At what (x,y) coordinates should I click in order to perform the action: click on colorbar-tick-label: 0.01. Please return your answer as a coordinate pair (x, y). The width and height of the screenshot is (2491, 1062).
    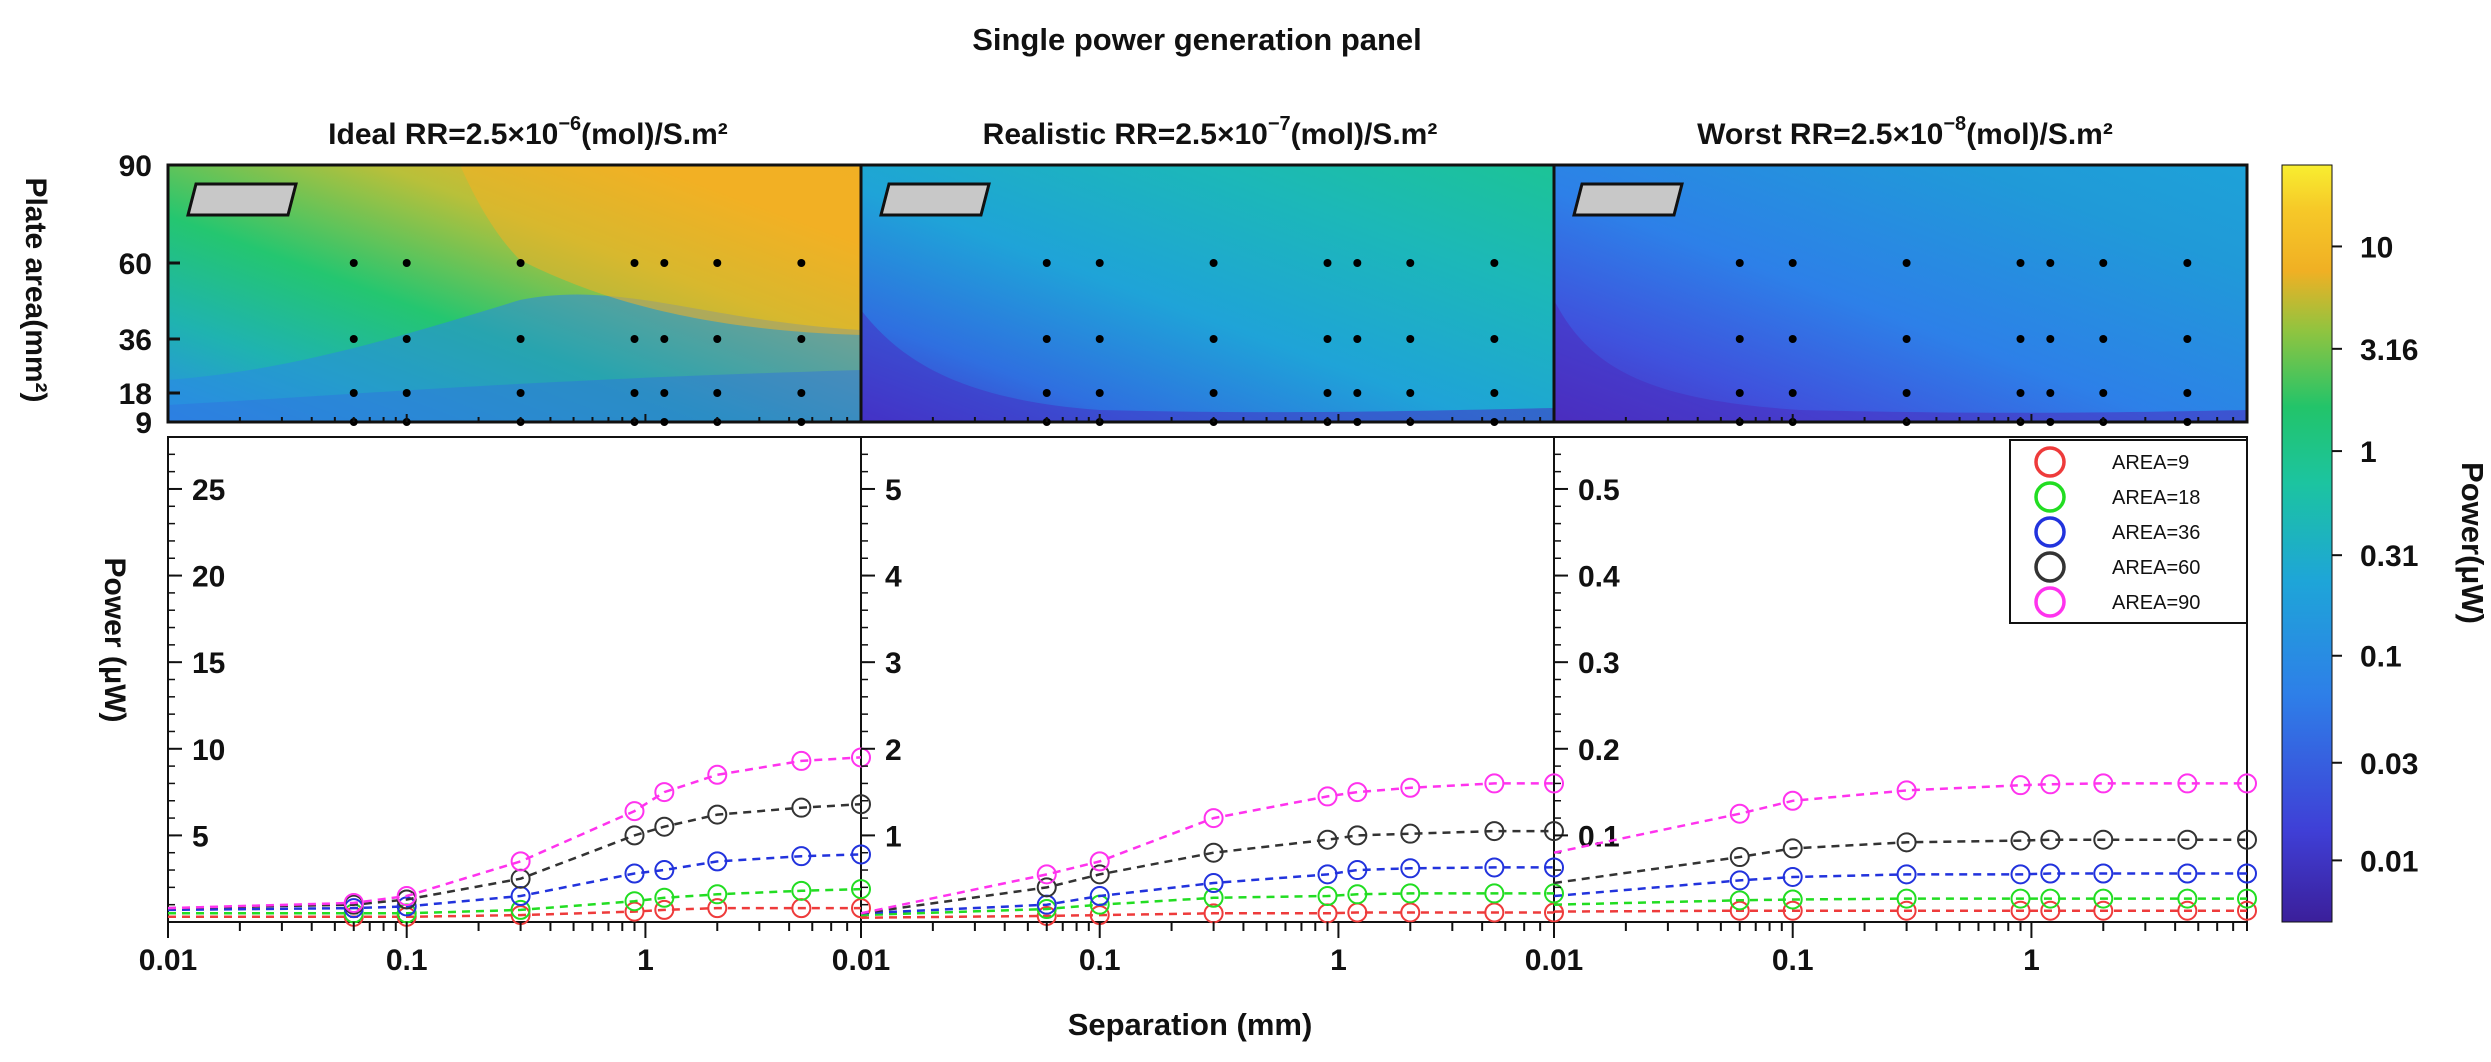
    Looking at the image, I should click on (2389, 861).